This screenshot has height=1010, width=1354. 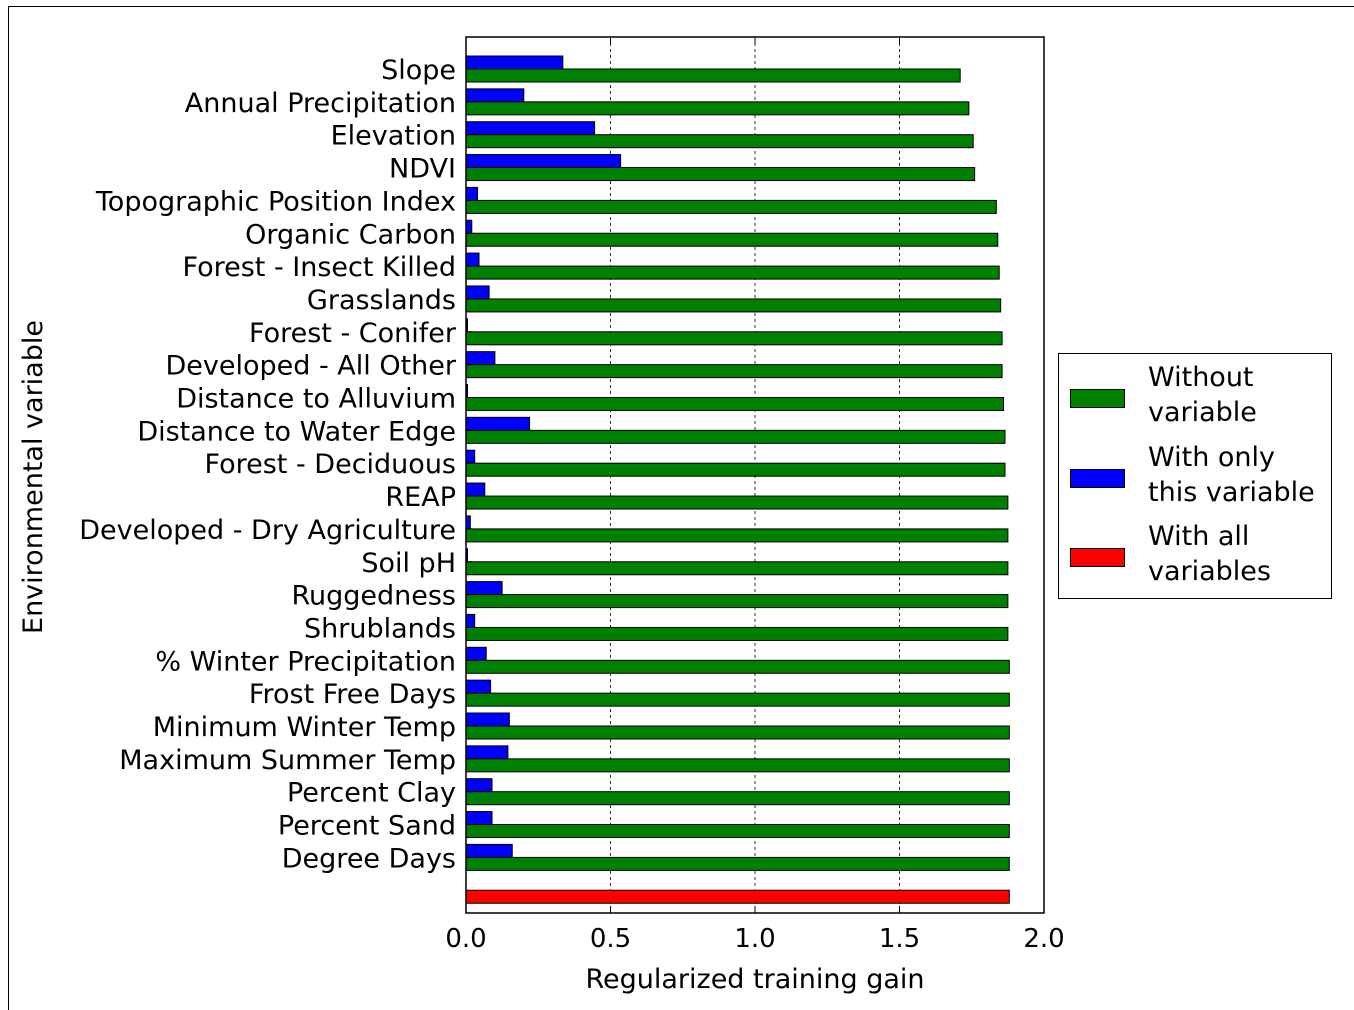 What do you see at coordinates (296, 431) in the screenshot?
I see `category-label: Distance to Water Edge` at bounding box center [296, 431].